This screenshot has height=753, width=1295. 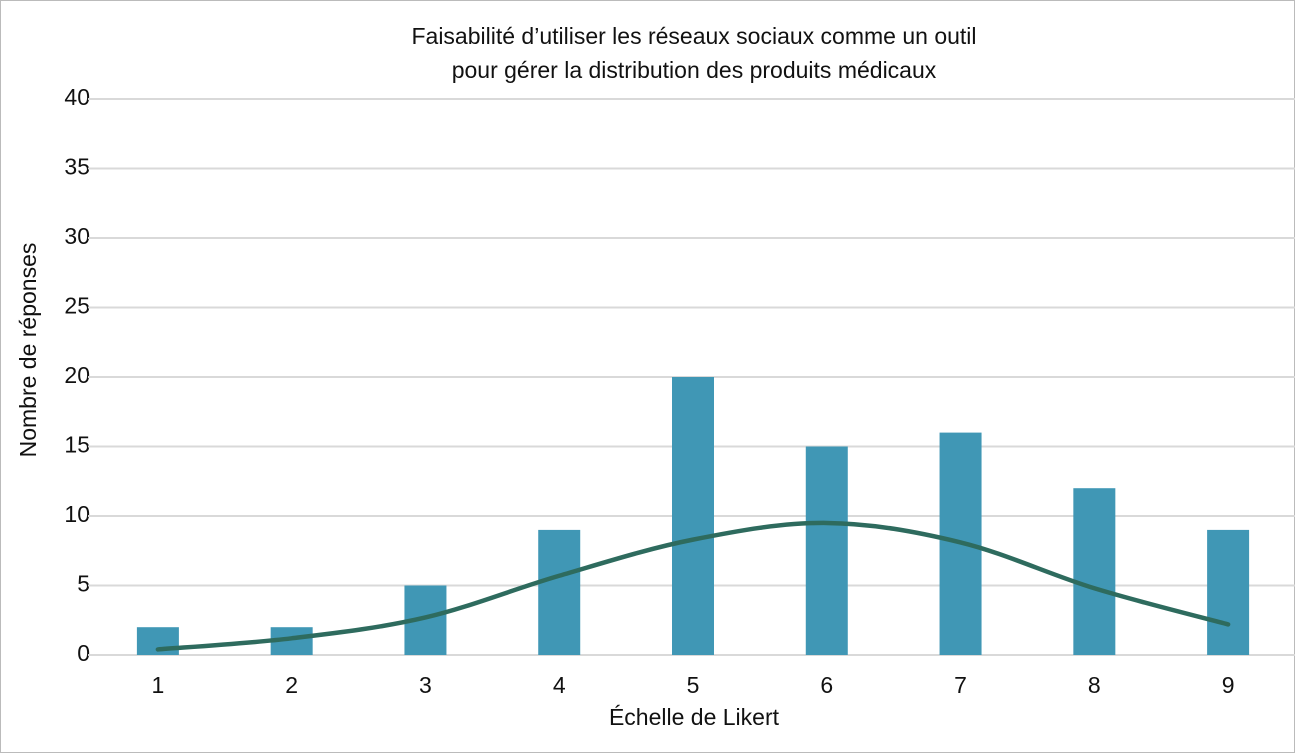 What do you see at coordinates (28, 350) in the screenshot?
I see `y-axis-label: Nombre de réponses` at bounding box center [28, 350].